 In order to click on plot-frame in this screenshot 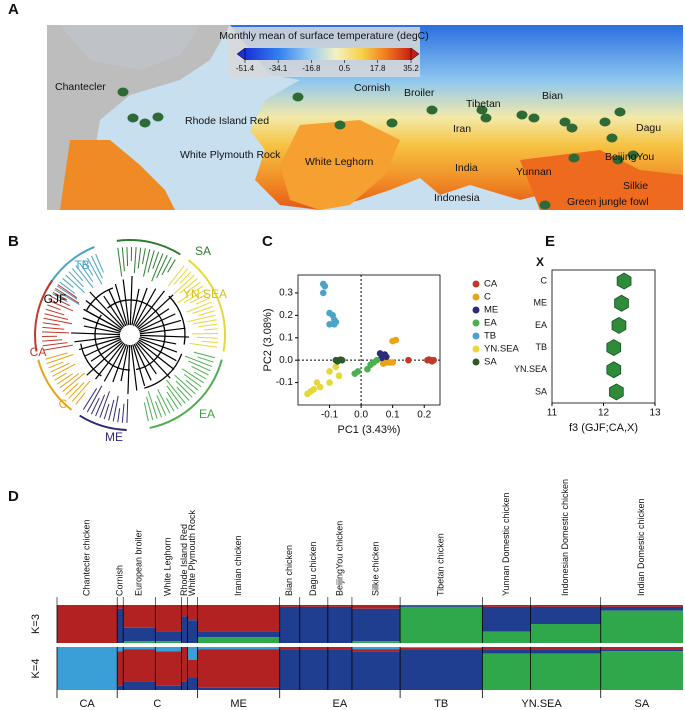, I will do `click(603, 336)`.